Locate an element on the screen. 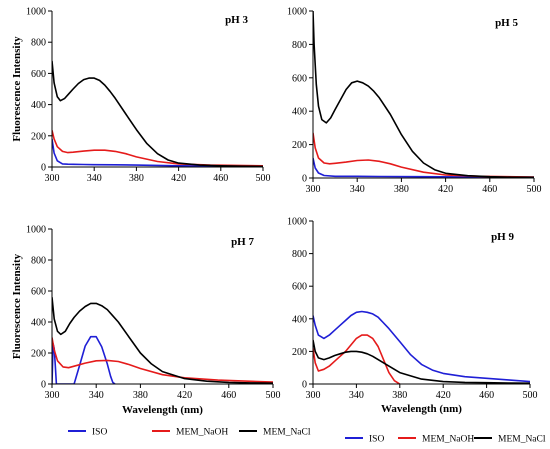 This screenshot has width=550, height=449. panel-label: pH 9 is located at coordinates (502, 237).